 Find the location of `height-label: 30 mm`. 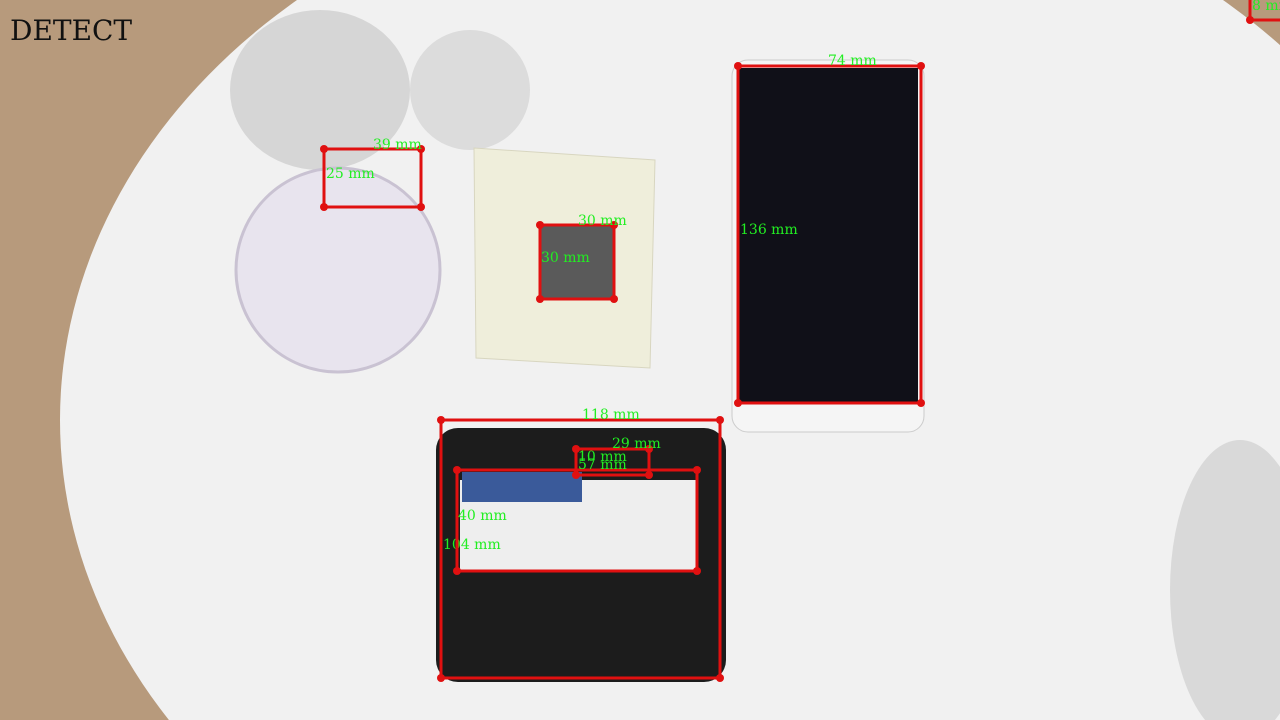

height-label: 30 mm is located at coordinates (565, 258).